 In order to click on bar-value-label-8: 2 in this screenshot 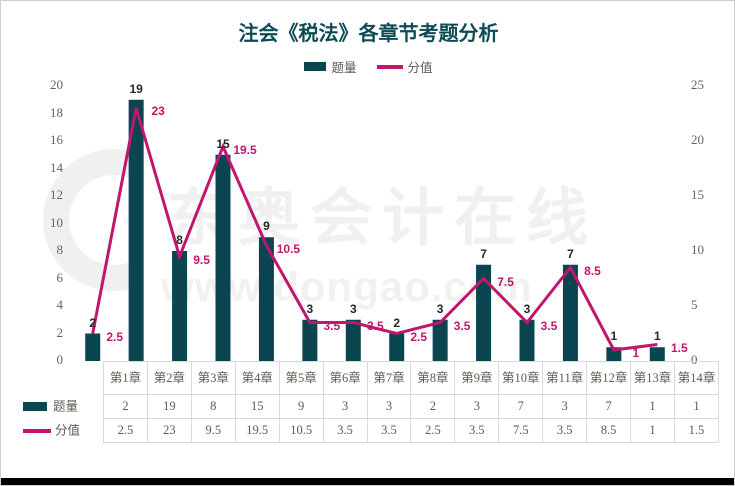, I will do `click(397, 322)`.